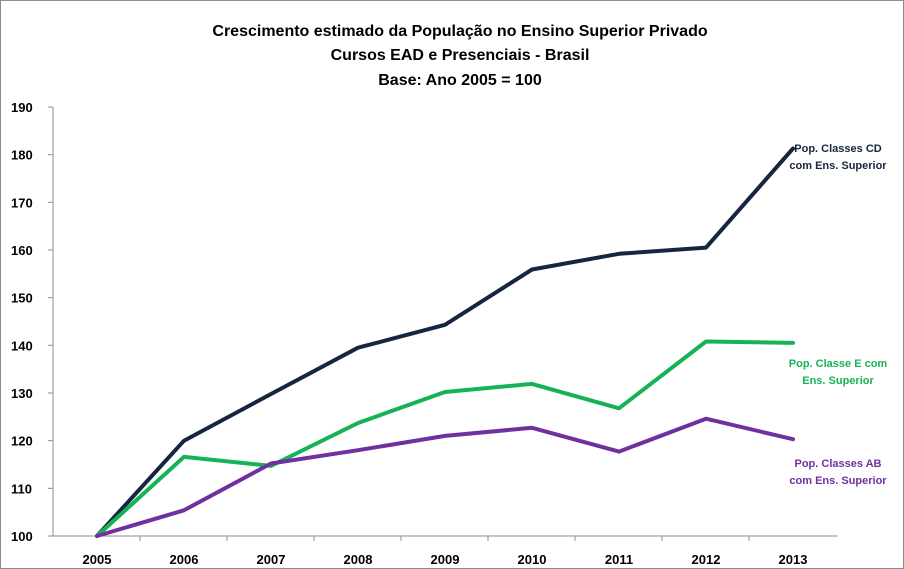  Describe the element at coordinates (838, 364) in the screenshot. I see `series-label-line: Pop. Classe E com` at that location.